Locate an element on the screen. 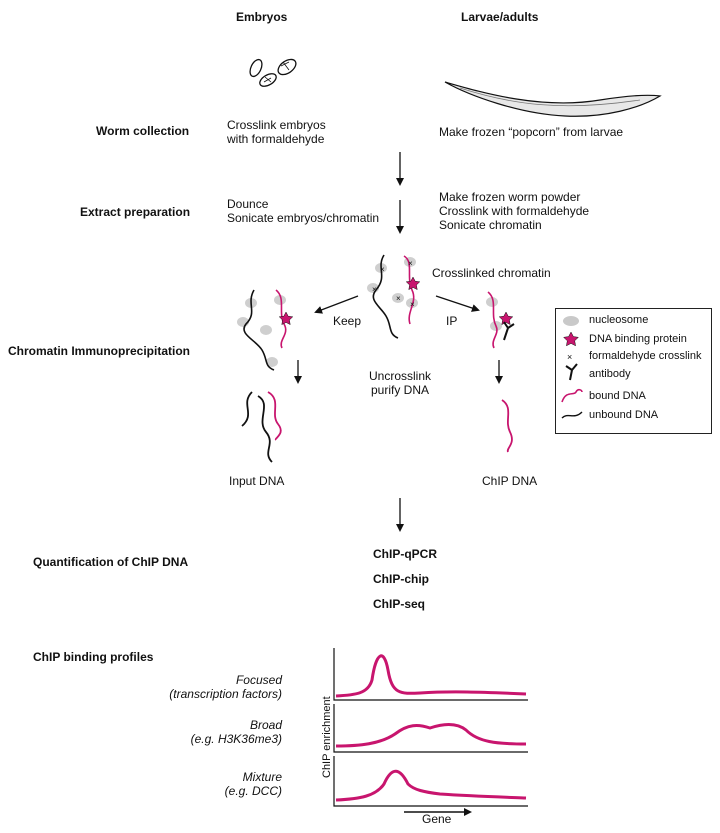 Image resolution: width=720 pixels, height=833 pixels. step-chromatin-ip: Chromatin Immunoprecipitation is located at coordinates (99, 351).